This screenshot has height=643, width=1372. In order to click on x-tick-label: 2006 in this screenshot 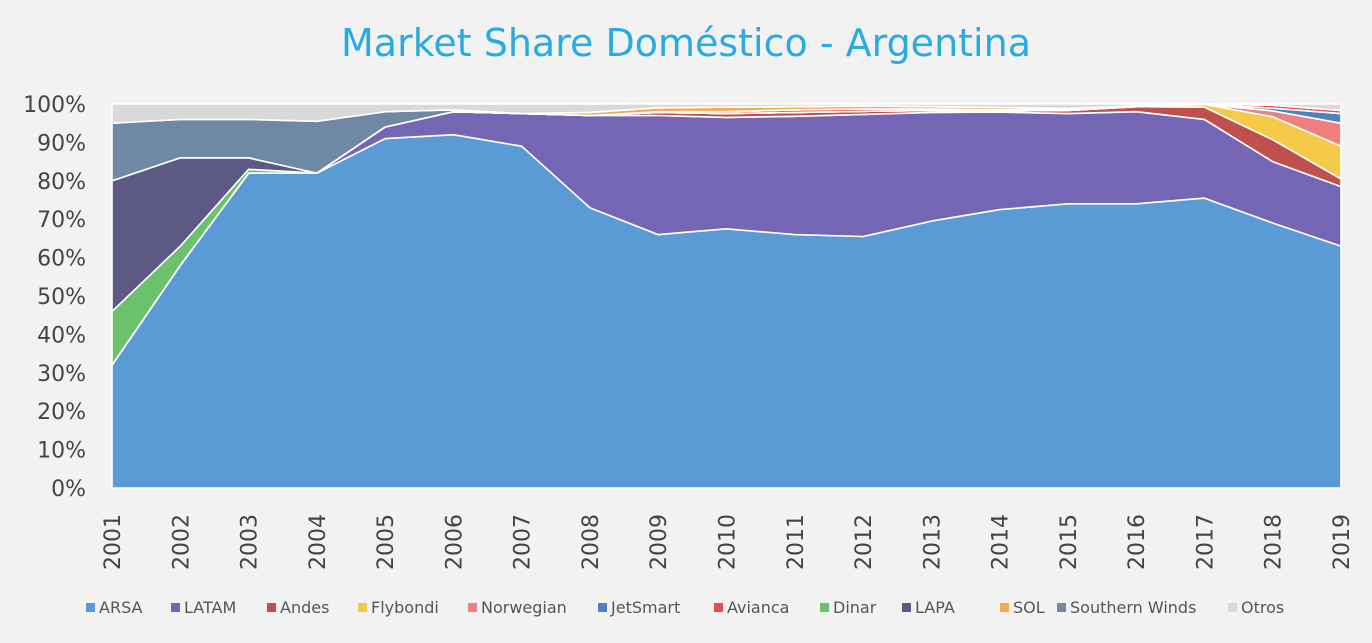, I will do `click(454, 542)`.